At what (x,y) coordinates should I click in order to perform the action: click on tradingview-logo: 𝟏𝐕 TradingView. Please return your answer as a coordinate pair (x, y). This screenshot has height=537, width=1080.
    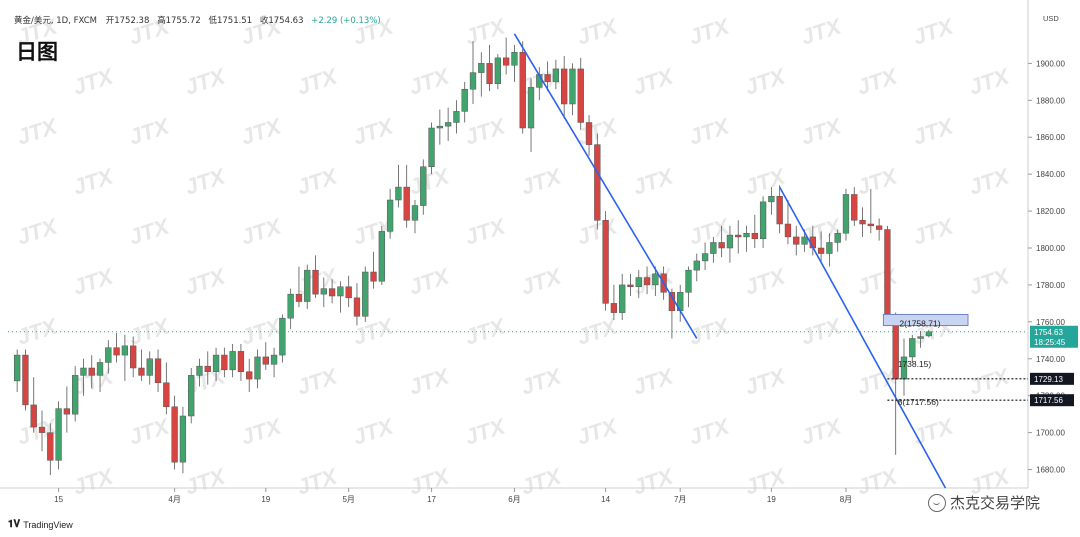
    Looking at the image, I should click on (40, 524).